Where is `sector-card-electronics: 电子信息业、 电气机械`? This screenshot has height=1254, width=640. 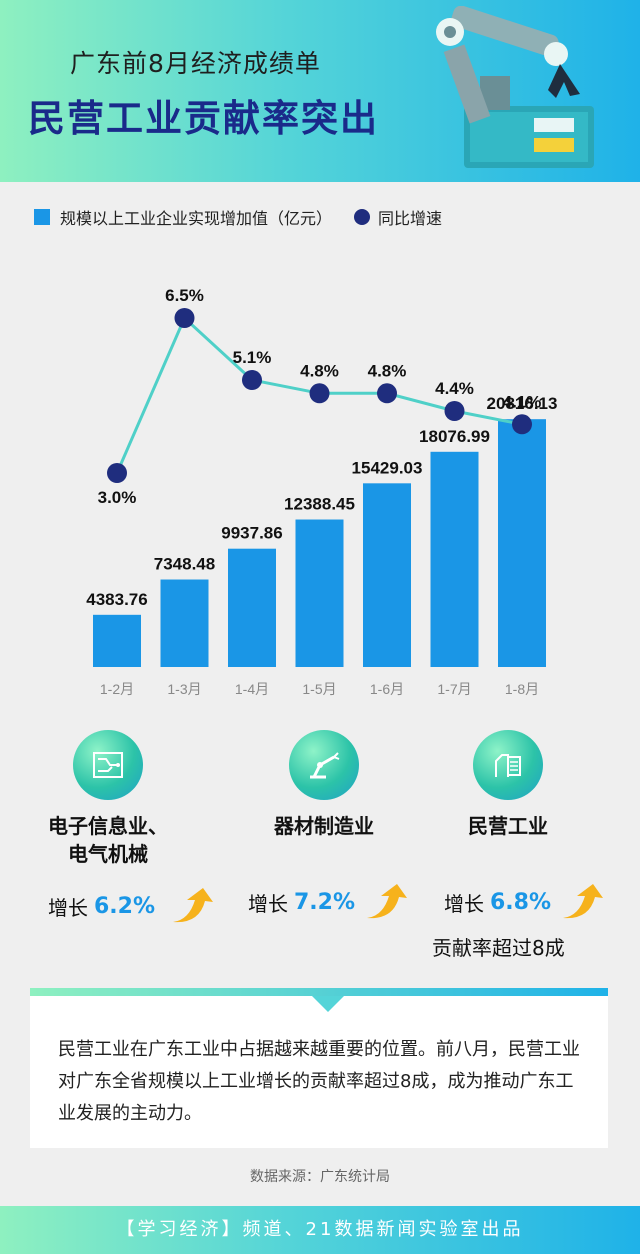
sector-card-electronics: 电子信息业、 电气机械 is located at coordinates (108, 799).